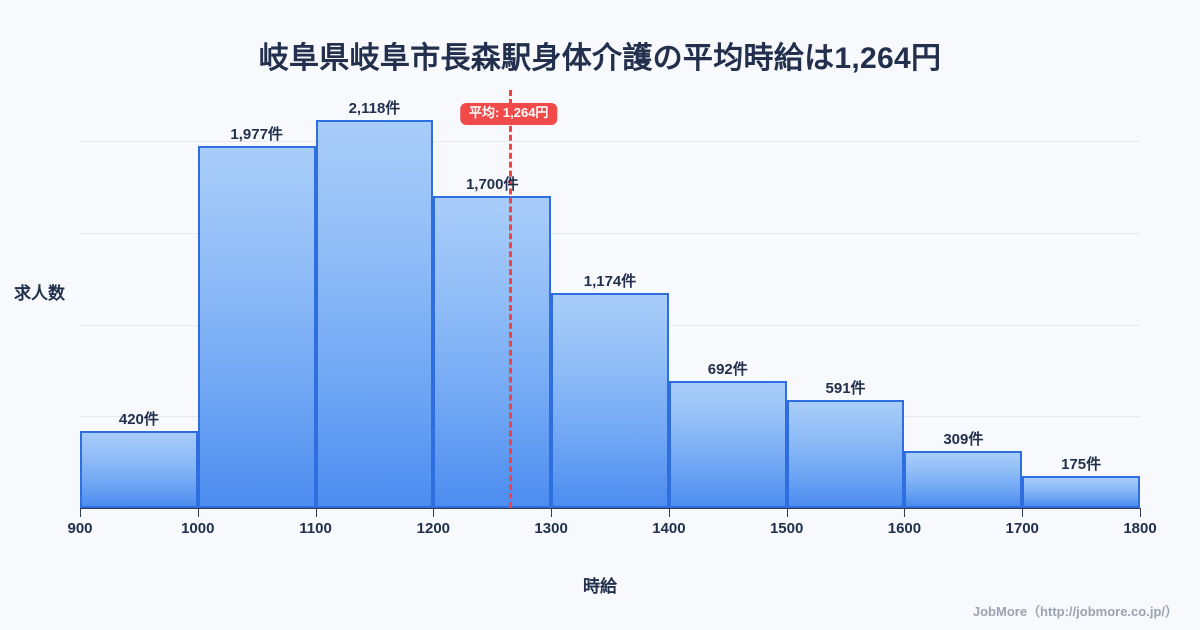  I want to click on x-axis-tick-label: 900, so click(80, 528).